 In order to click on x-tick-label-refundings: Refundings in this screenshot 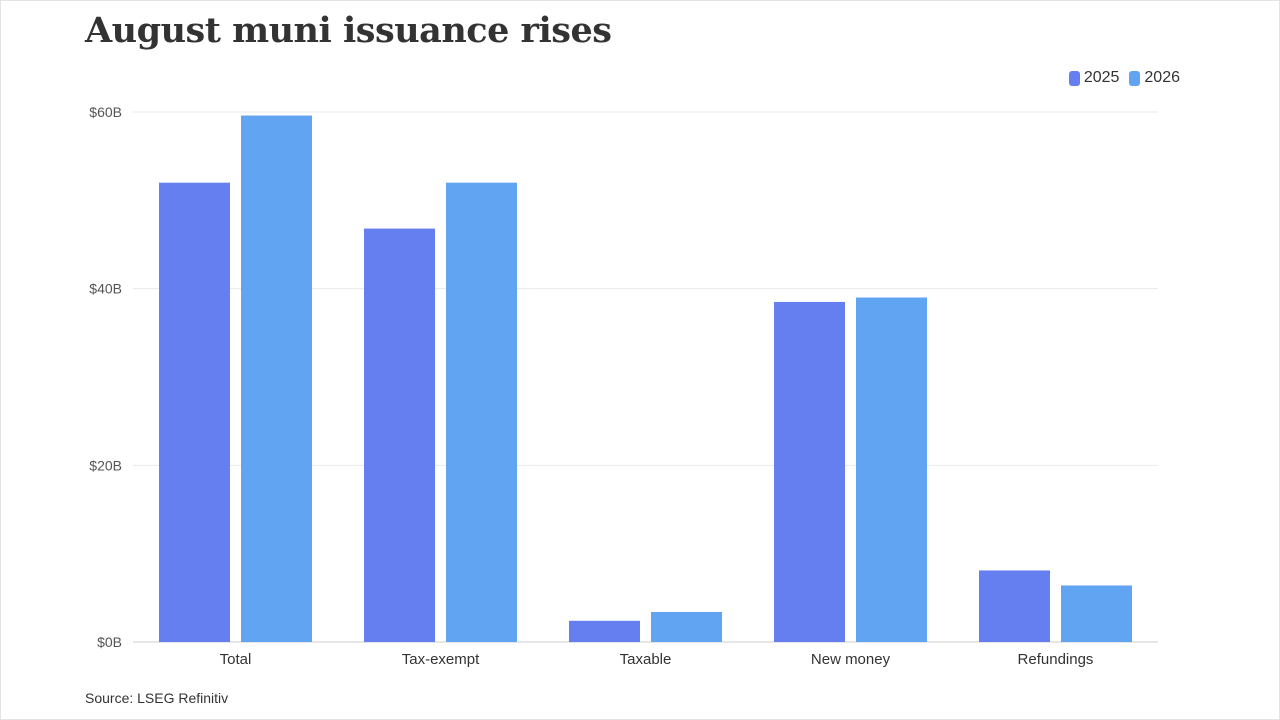, I will do `click(1056, 659)`.